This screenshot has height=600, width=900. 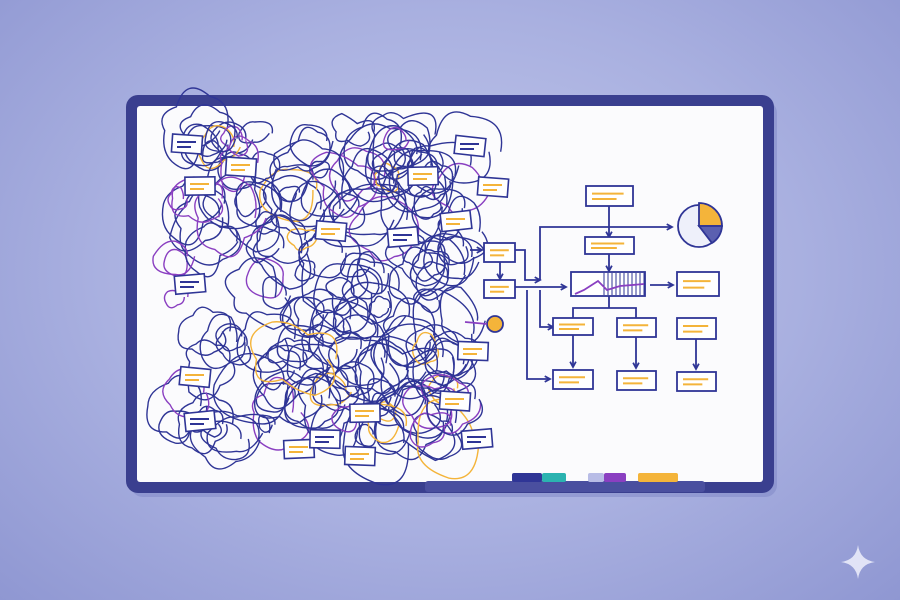 I want to click on pie-chart-icon, so click(x=700, y=225).